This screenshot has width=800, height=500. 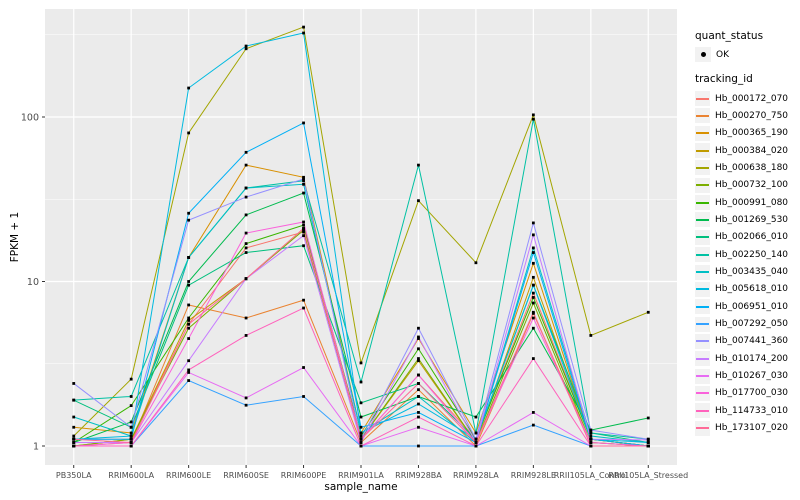 I want to click on legend-item-label: Hb_000638_180, so click(x=752, y=167).